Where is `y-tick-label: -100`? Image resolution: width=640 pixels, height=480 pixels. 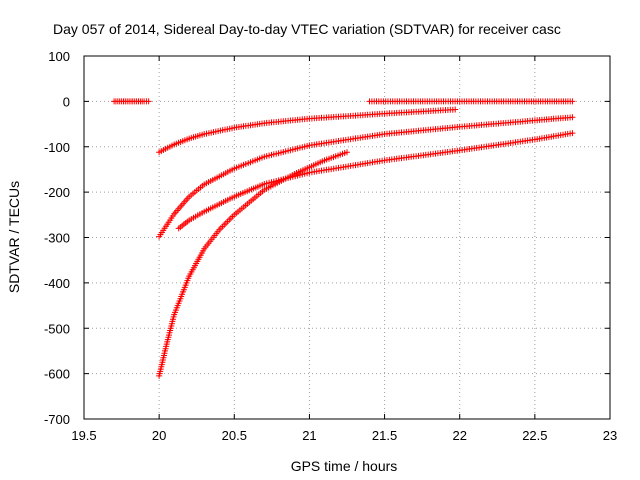
y-tick-label: -100 is located at coordinates (57, 147).